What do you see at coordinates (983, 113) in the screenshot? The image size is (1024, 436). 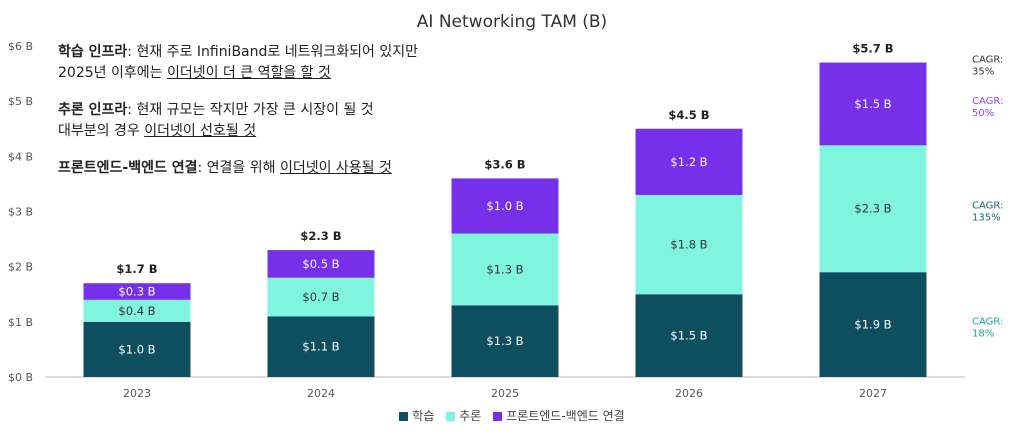 I see `cagr-value: 50%` at bounding box center [983, 113].